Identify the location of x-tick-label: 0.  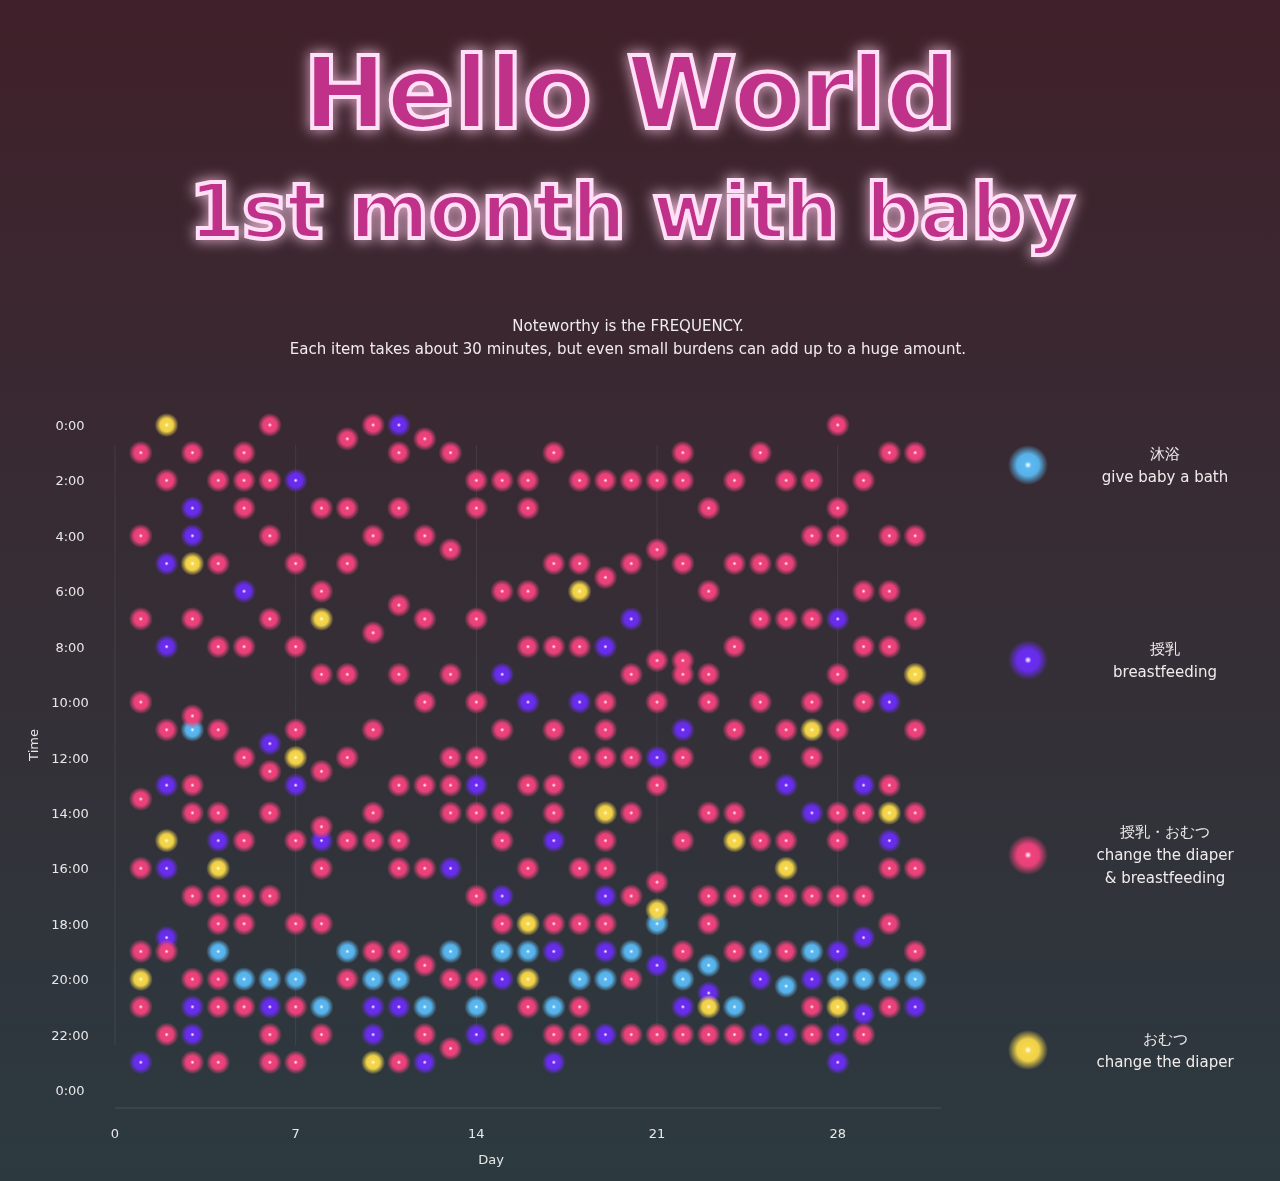
(115, 1133).